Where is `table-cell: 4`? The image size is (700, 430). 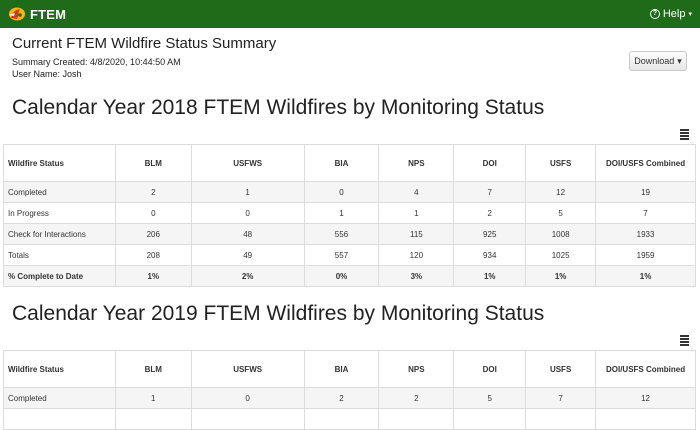
table-cell: 4 is located at coordinates (416, 192).